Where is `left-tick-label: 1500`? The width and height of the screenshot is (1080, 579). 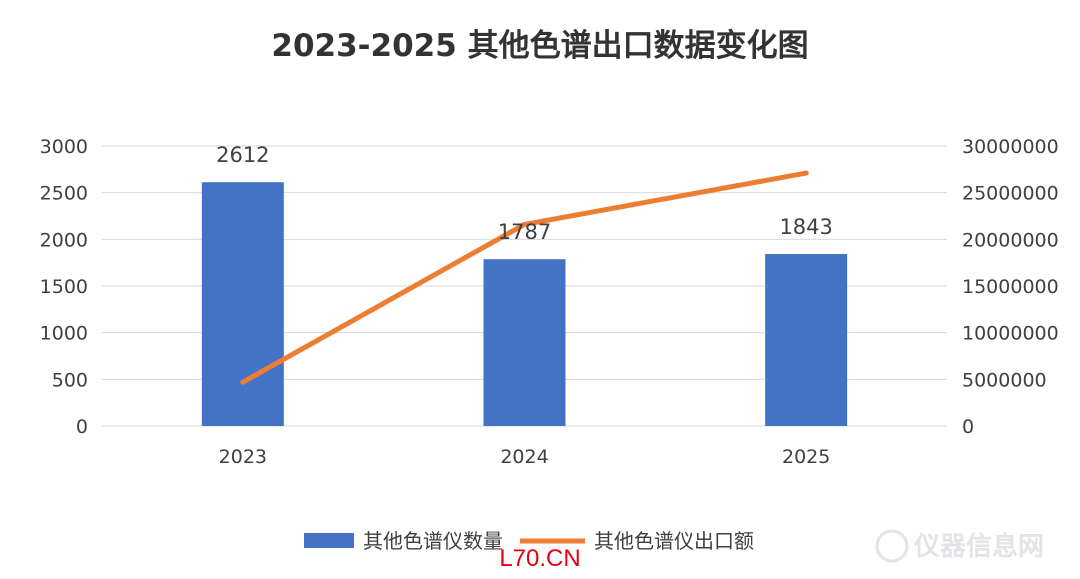
left-tick-label: 1500 is located at coordinates (64, 287).